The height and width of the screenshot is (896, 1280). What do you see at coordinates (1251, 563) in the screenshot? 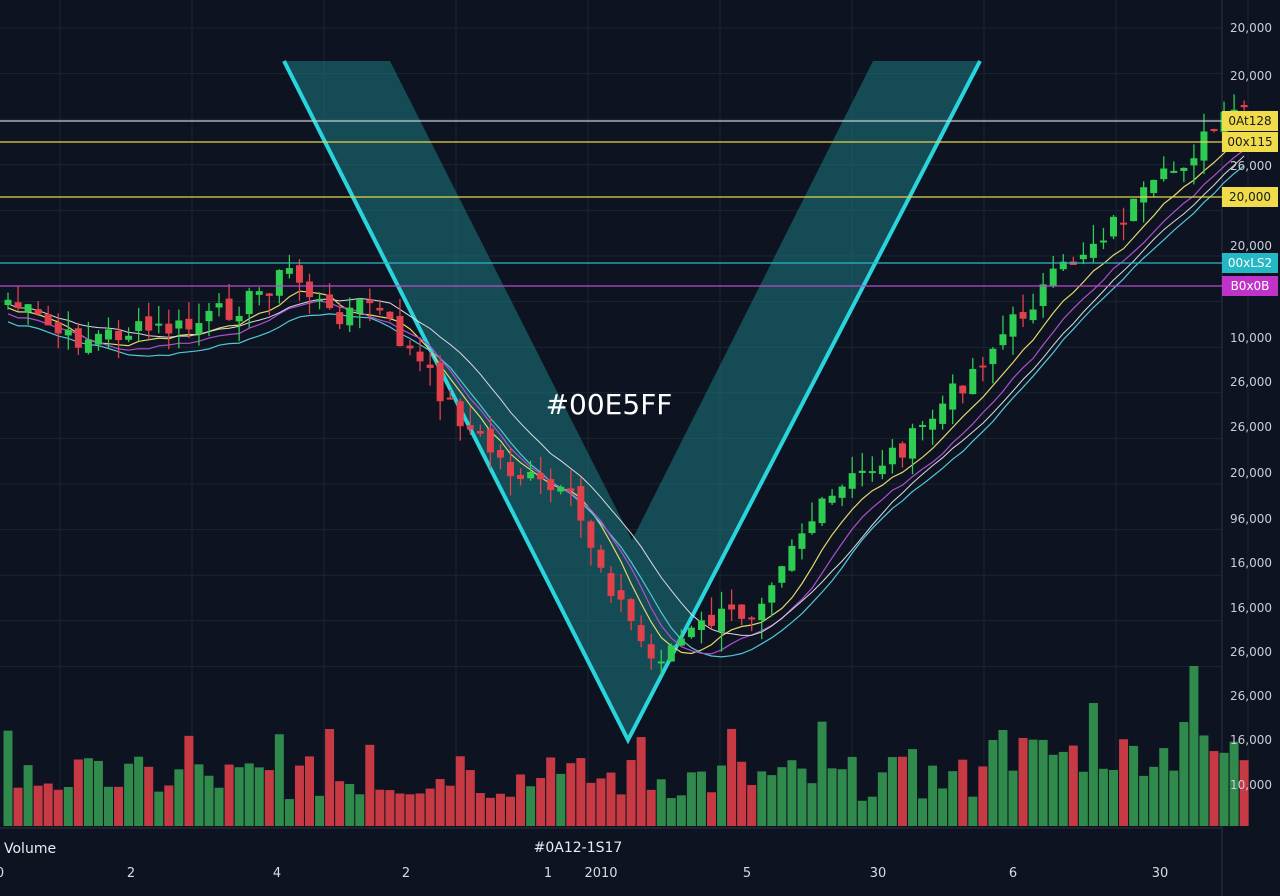
I see `price-tick-label: 16,000` at bounding box center [1251, 563].